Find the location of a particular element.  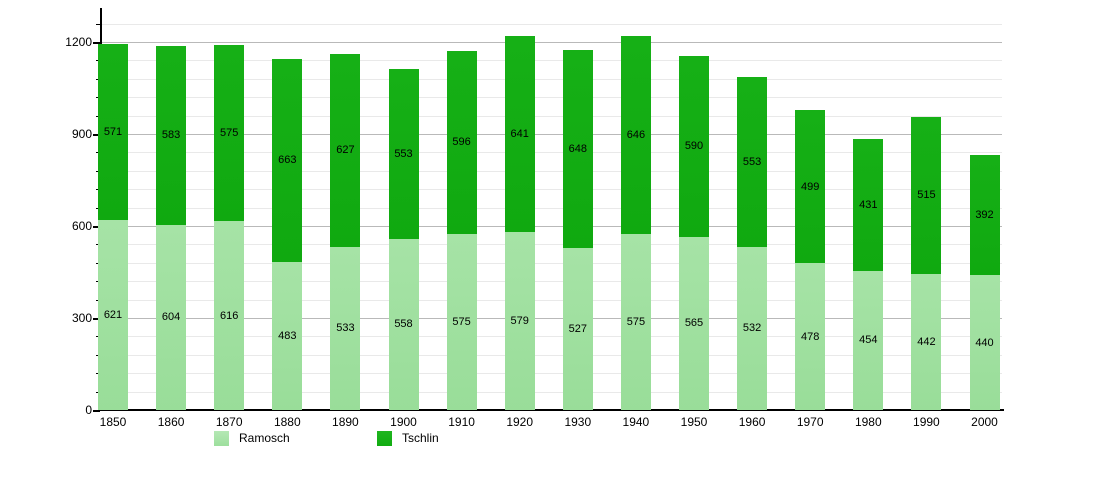

value-label-tschlin-1850: 571 is located at coordinates (113, 132).